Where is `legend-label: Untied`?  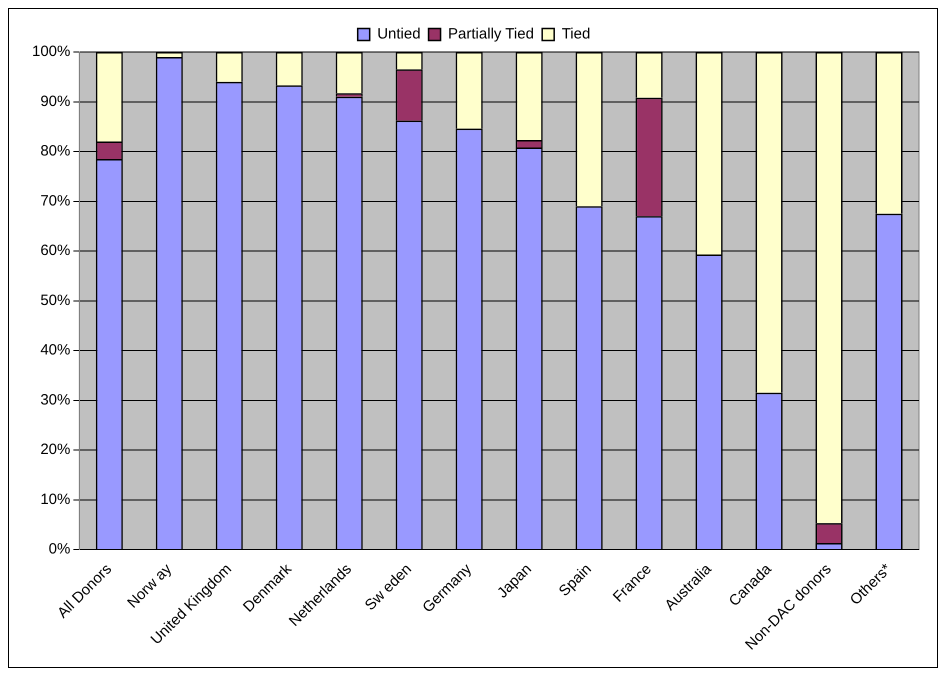
legend-label: Untied is located at coordinates (399, 34).